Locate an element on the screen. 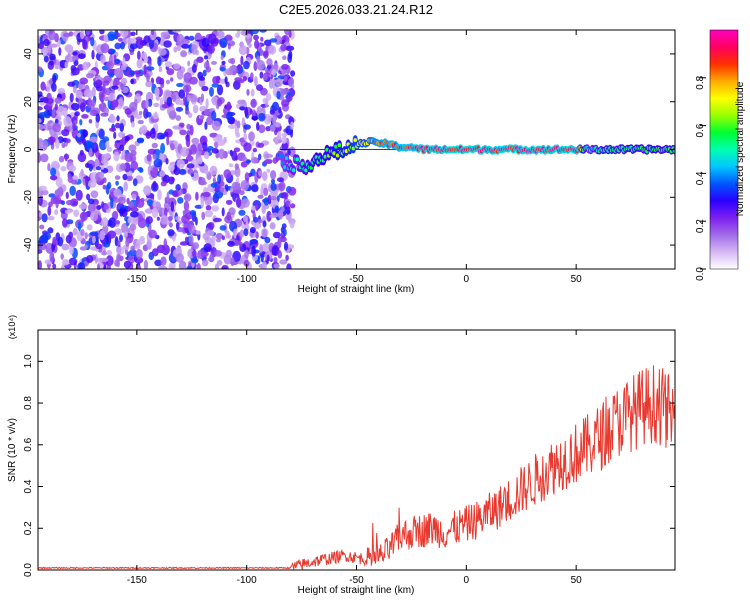 This screenshot has width=750, height=600. y-tick-label: -20 is located at coordinates (28, 197).